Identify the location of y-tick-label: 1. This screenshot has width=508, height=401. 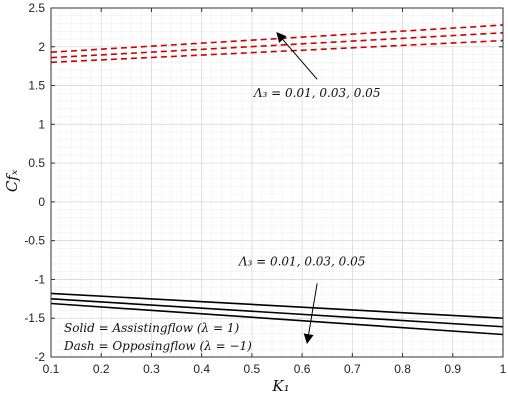
(41, 124).